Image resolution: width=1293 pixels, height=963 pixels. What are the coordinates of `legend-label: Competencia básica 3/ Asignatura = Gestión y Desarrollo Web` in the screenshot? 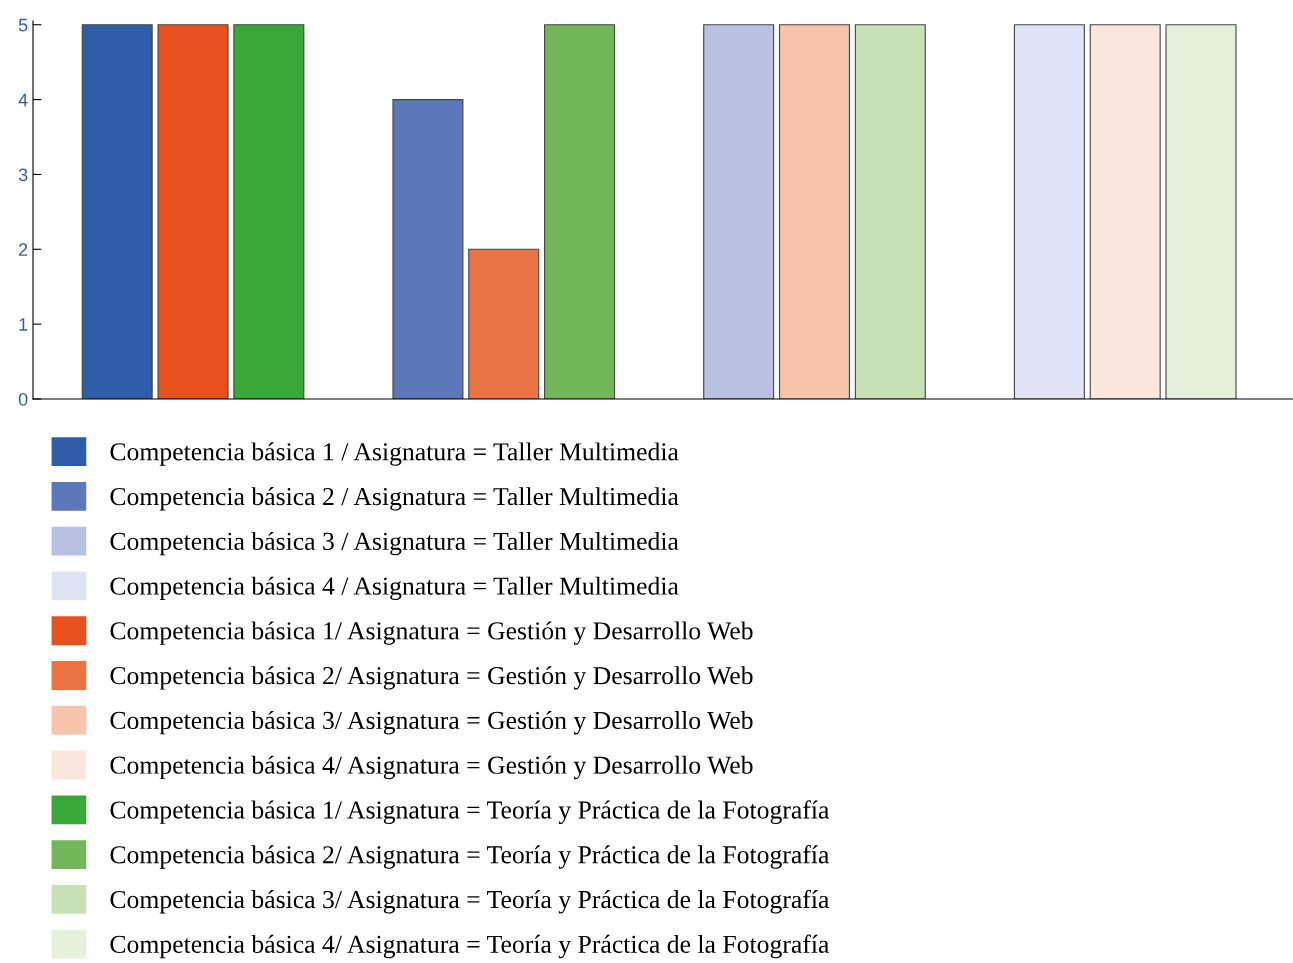 It's located at (431, 722).